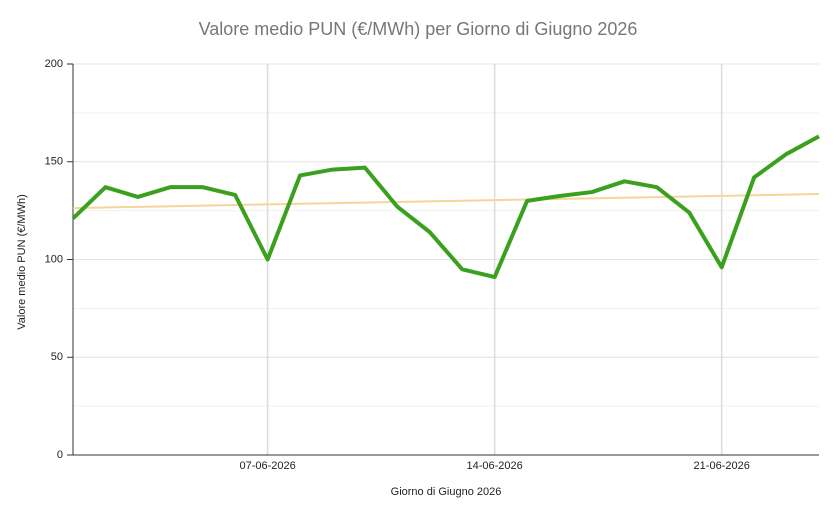 The width and height of the screenshot is (840, 510). Describe the element at coordinates (446, 201) in the screenshot. I see `trend-line` at that location.